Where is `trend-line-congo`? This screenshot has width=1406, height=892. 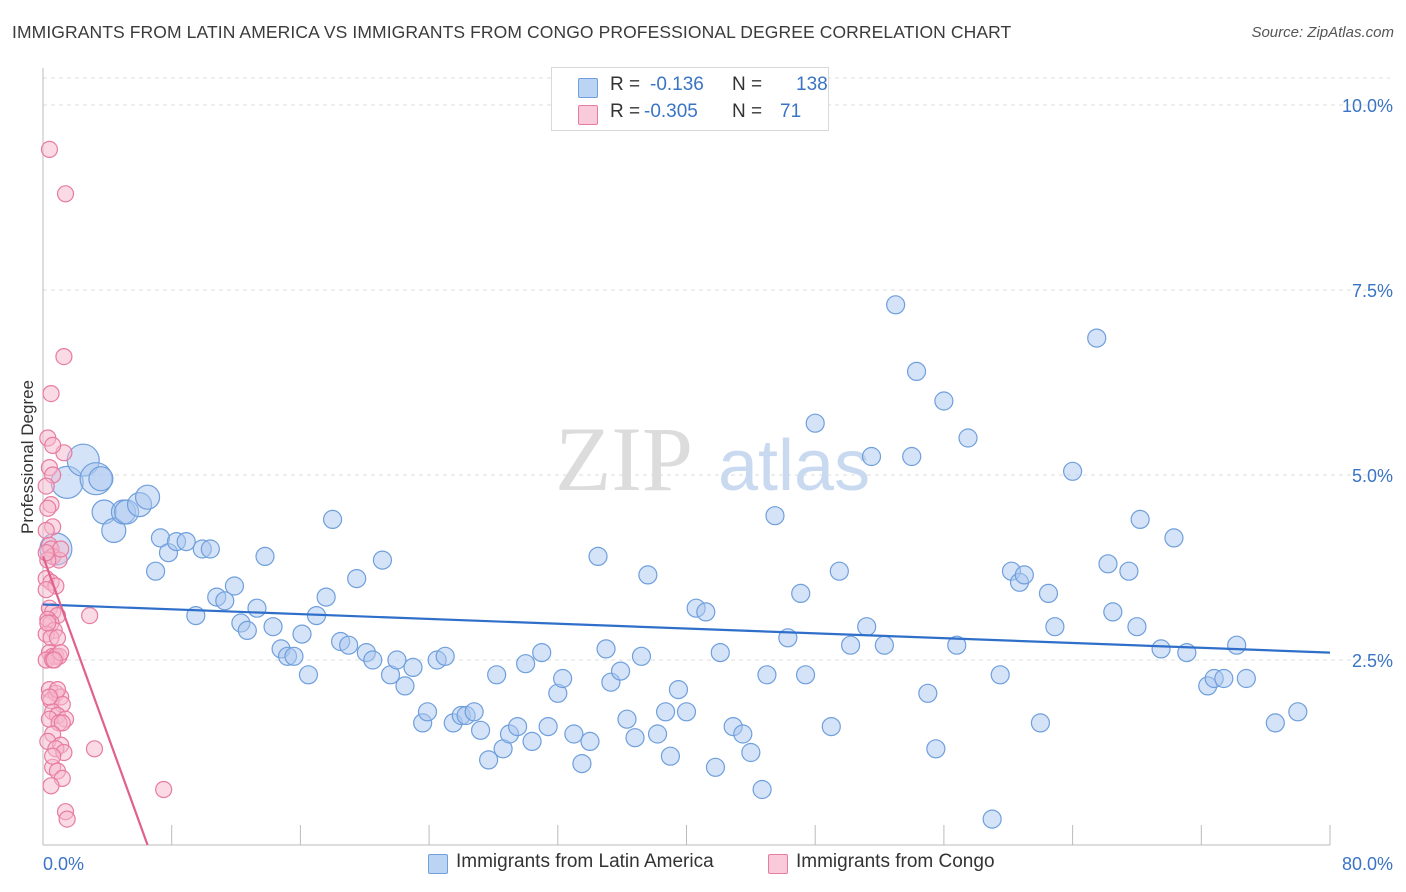 trend-line-congo is located at coordinates (95, 701).